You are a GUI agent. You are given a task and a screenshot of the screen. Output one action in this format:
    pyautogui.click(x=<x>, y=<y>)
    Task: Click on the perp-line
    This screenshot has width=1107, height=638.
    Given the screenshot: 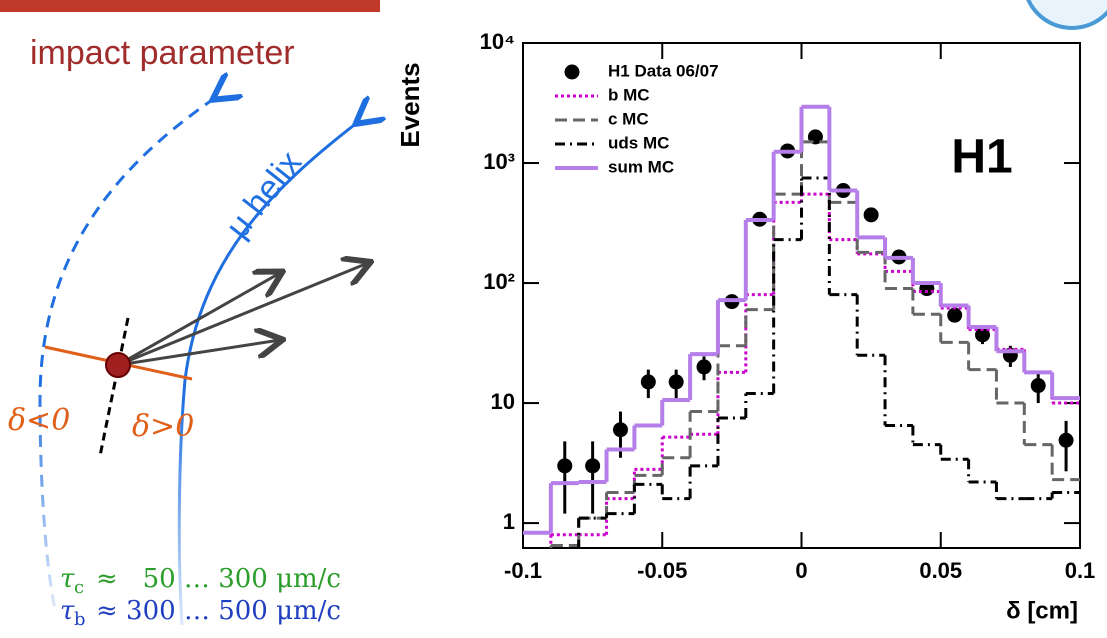 What is the action you would take?
    pyautogui.click(x=114, y=387)
    